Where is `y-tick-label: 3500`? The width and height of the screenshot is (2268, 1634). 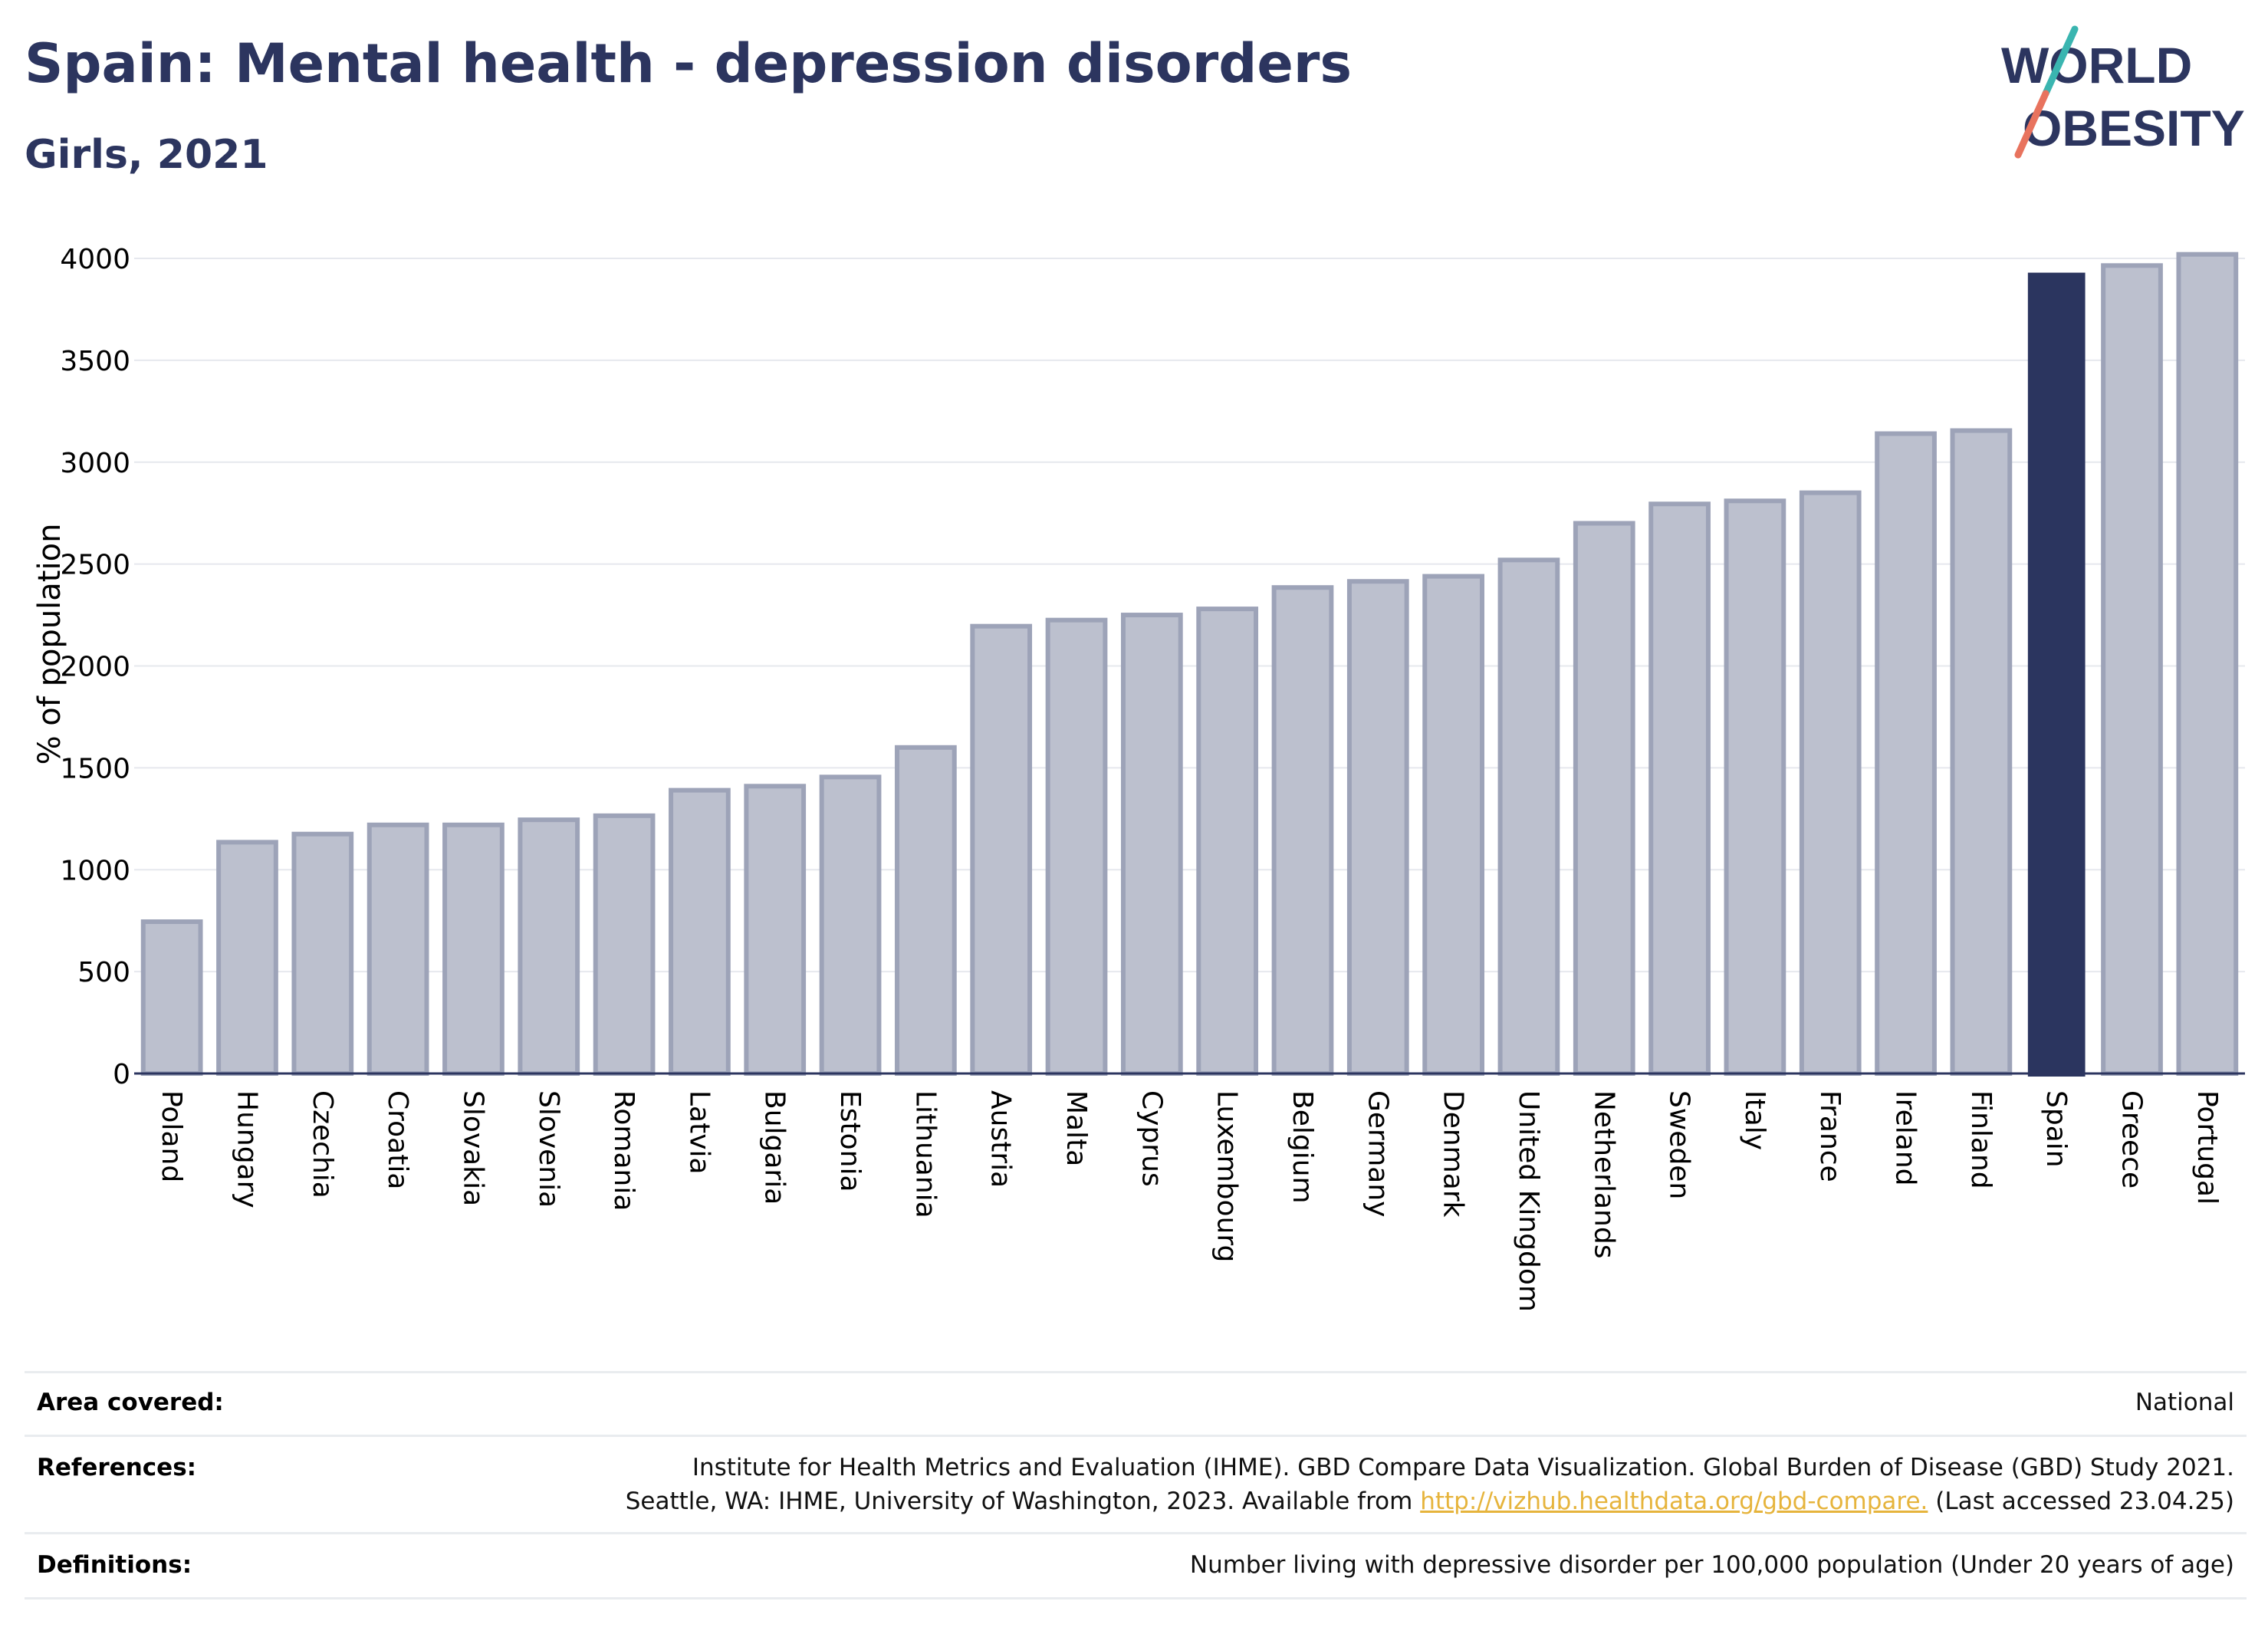
y-tick-label: 3500 is located at coordinates (95, 362).